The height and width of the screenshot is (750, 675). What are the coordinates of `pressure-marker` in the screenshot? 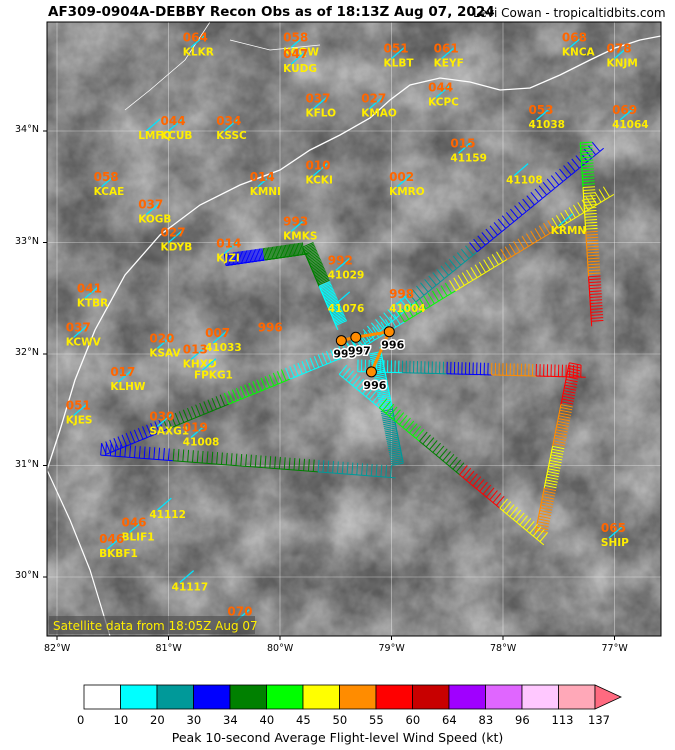 It's located at (371, 372).